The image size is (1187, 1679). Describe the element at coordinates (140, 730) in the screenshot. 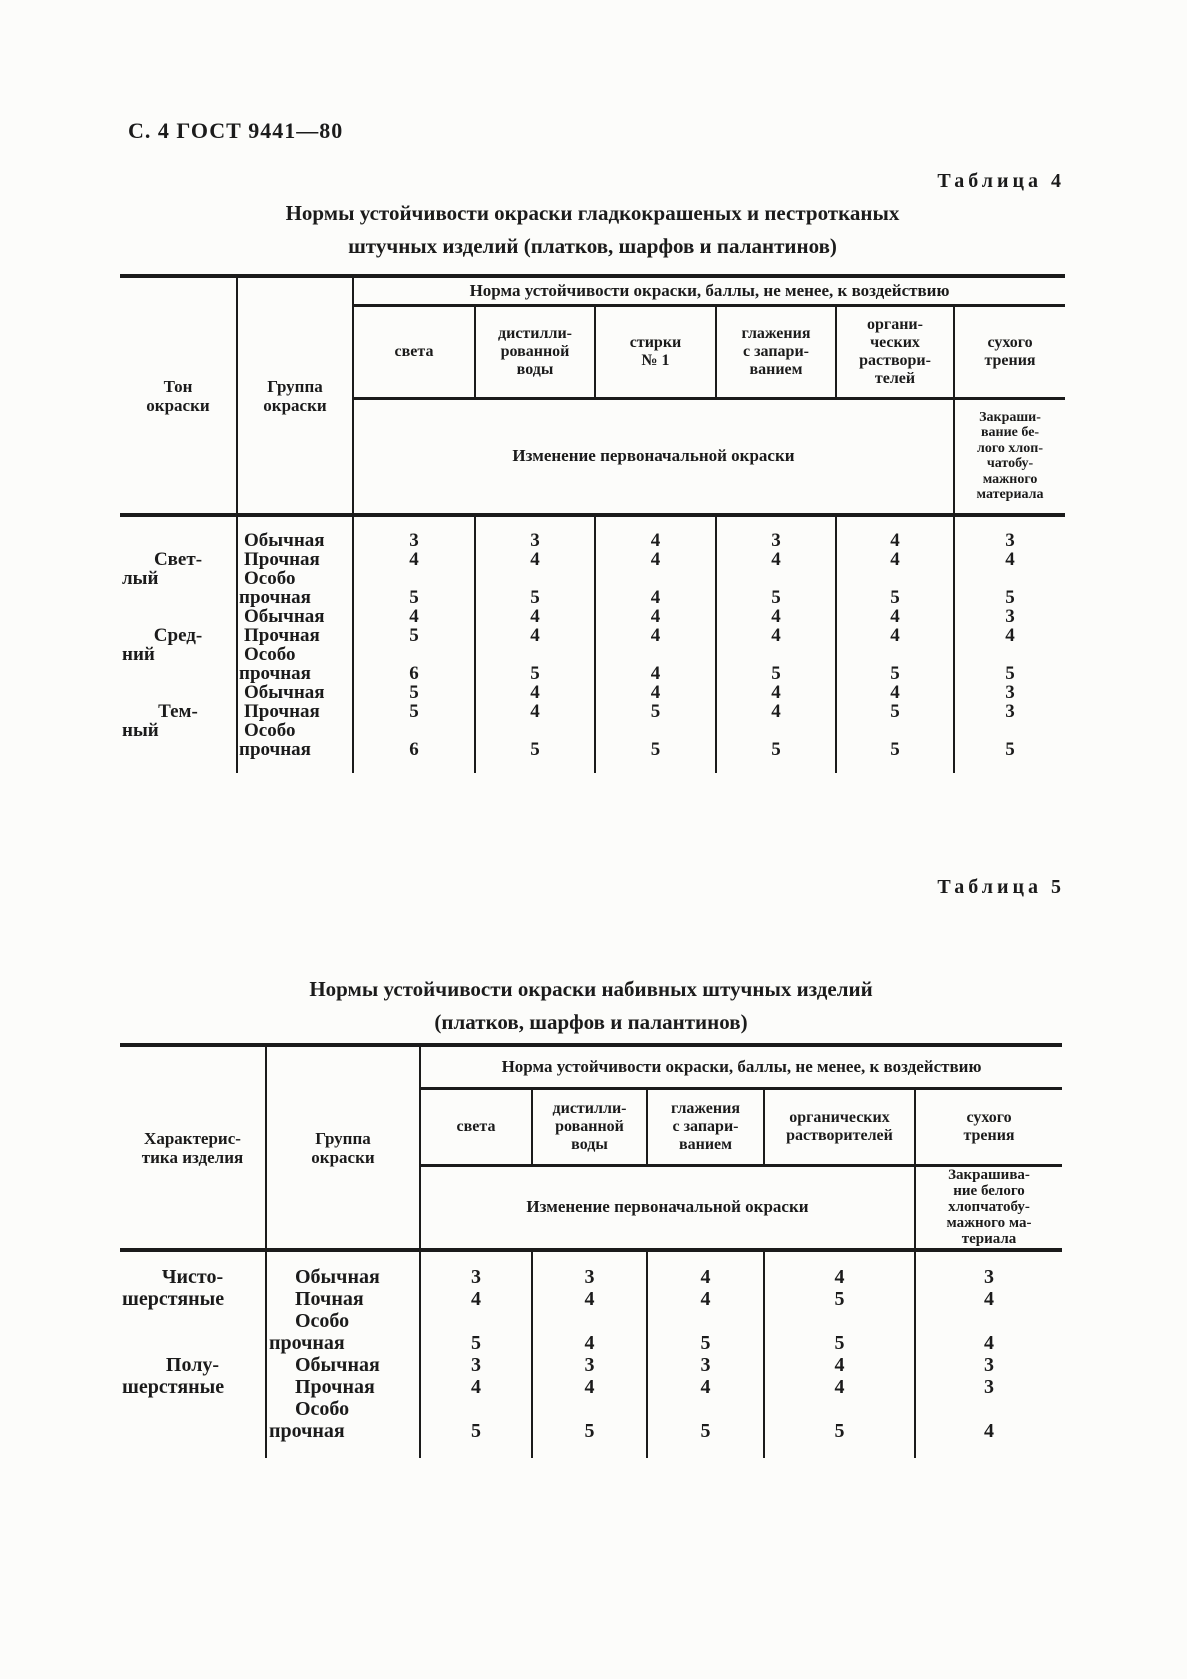

I see `tone-cell: ный` at that location.